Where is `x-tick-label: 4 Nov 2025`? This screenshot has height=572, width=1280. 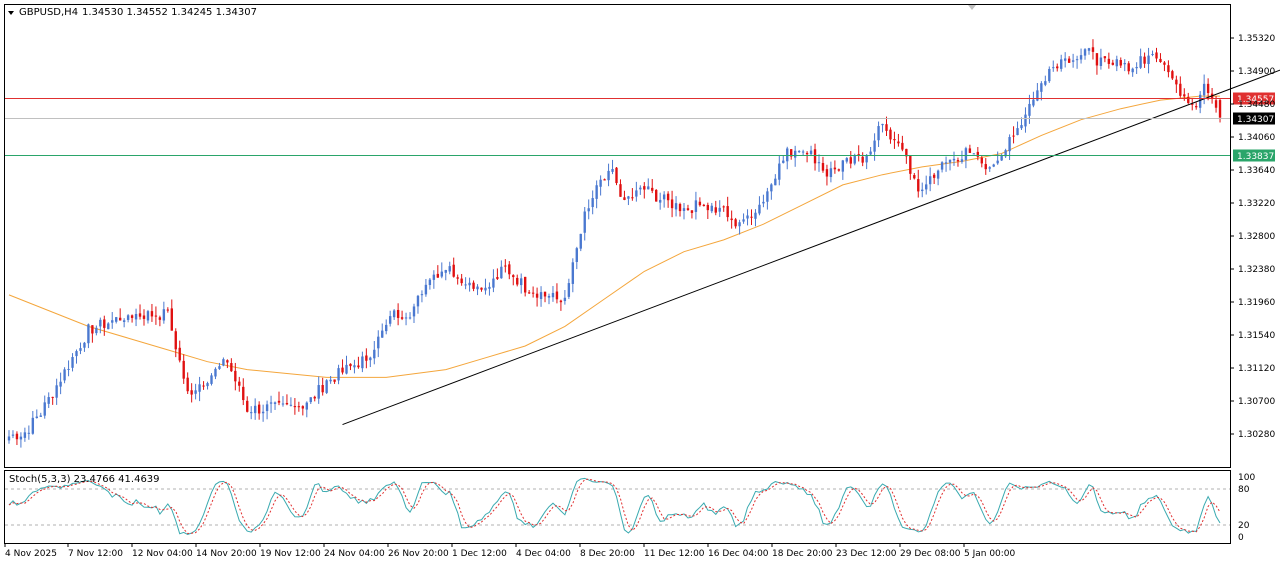
x-tick-label: 4 Nov 2025 is located at coordinates (31, 554).